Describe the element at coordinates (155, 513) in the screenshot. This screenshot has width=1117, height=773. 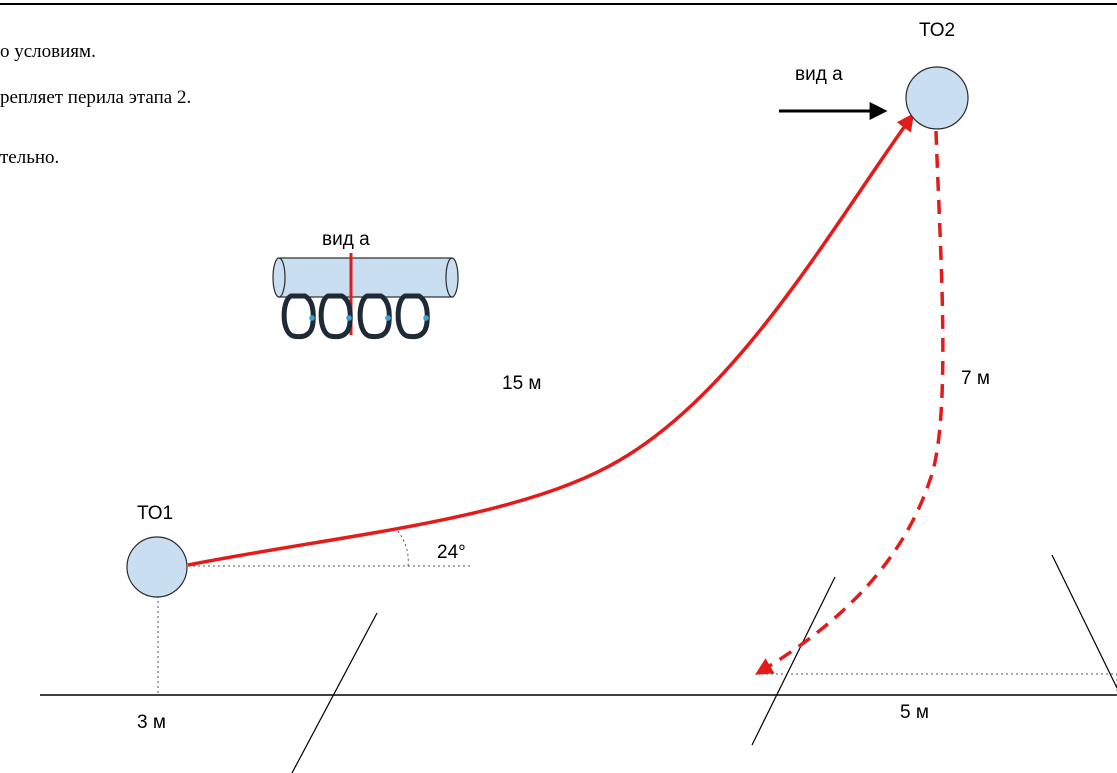
I see `to1-label: ТО1` at that location.